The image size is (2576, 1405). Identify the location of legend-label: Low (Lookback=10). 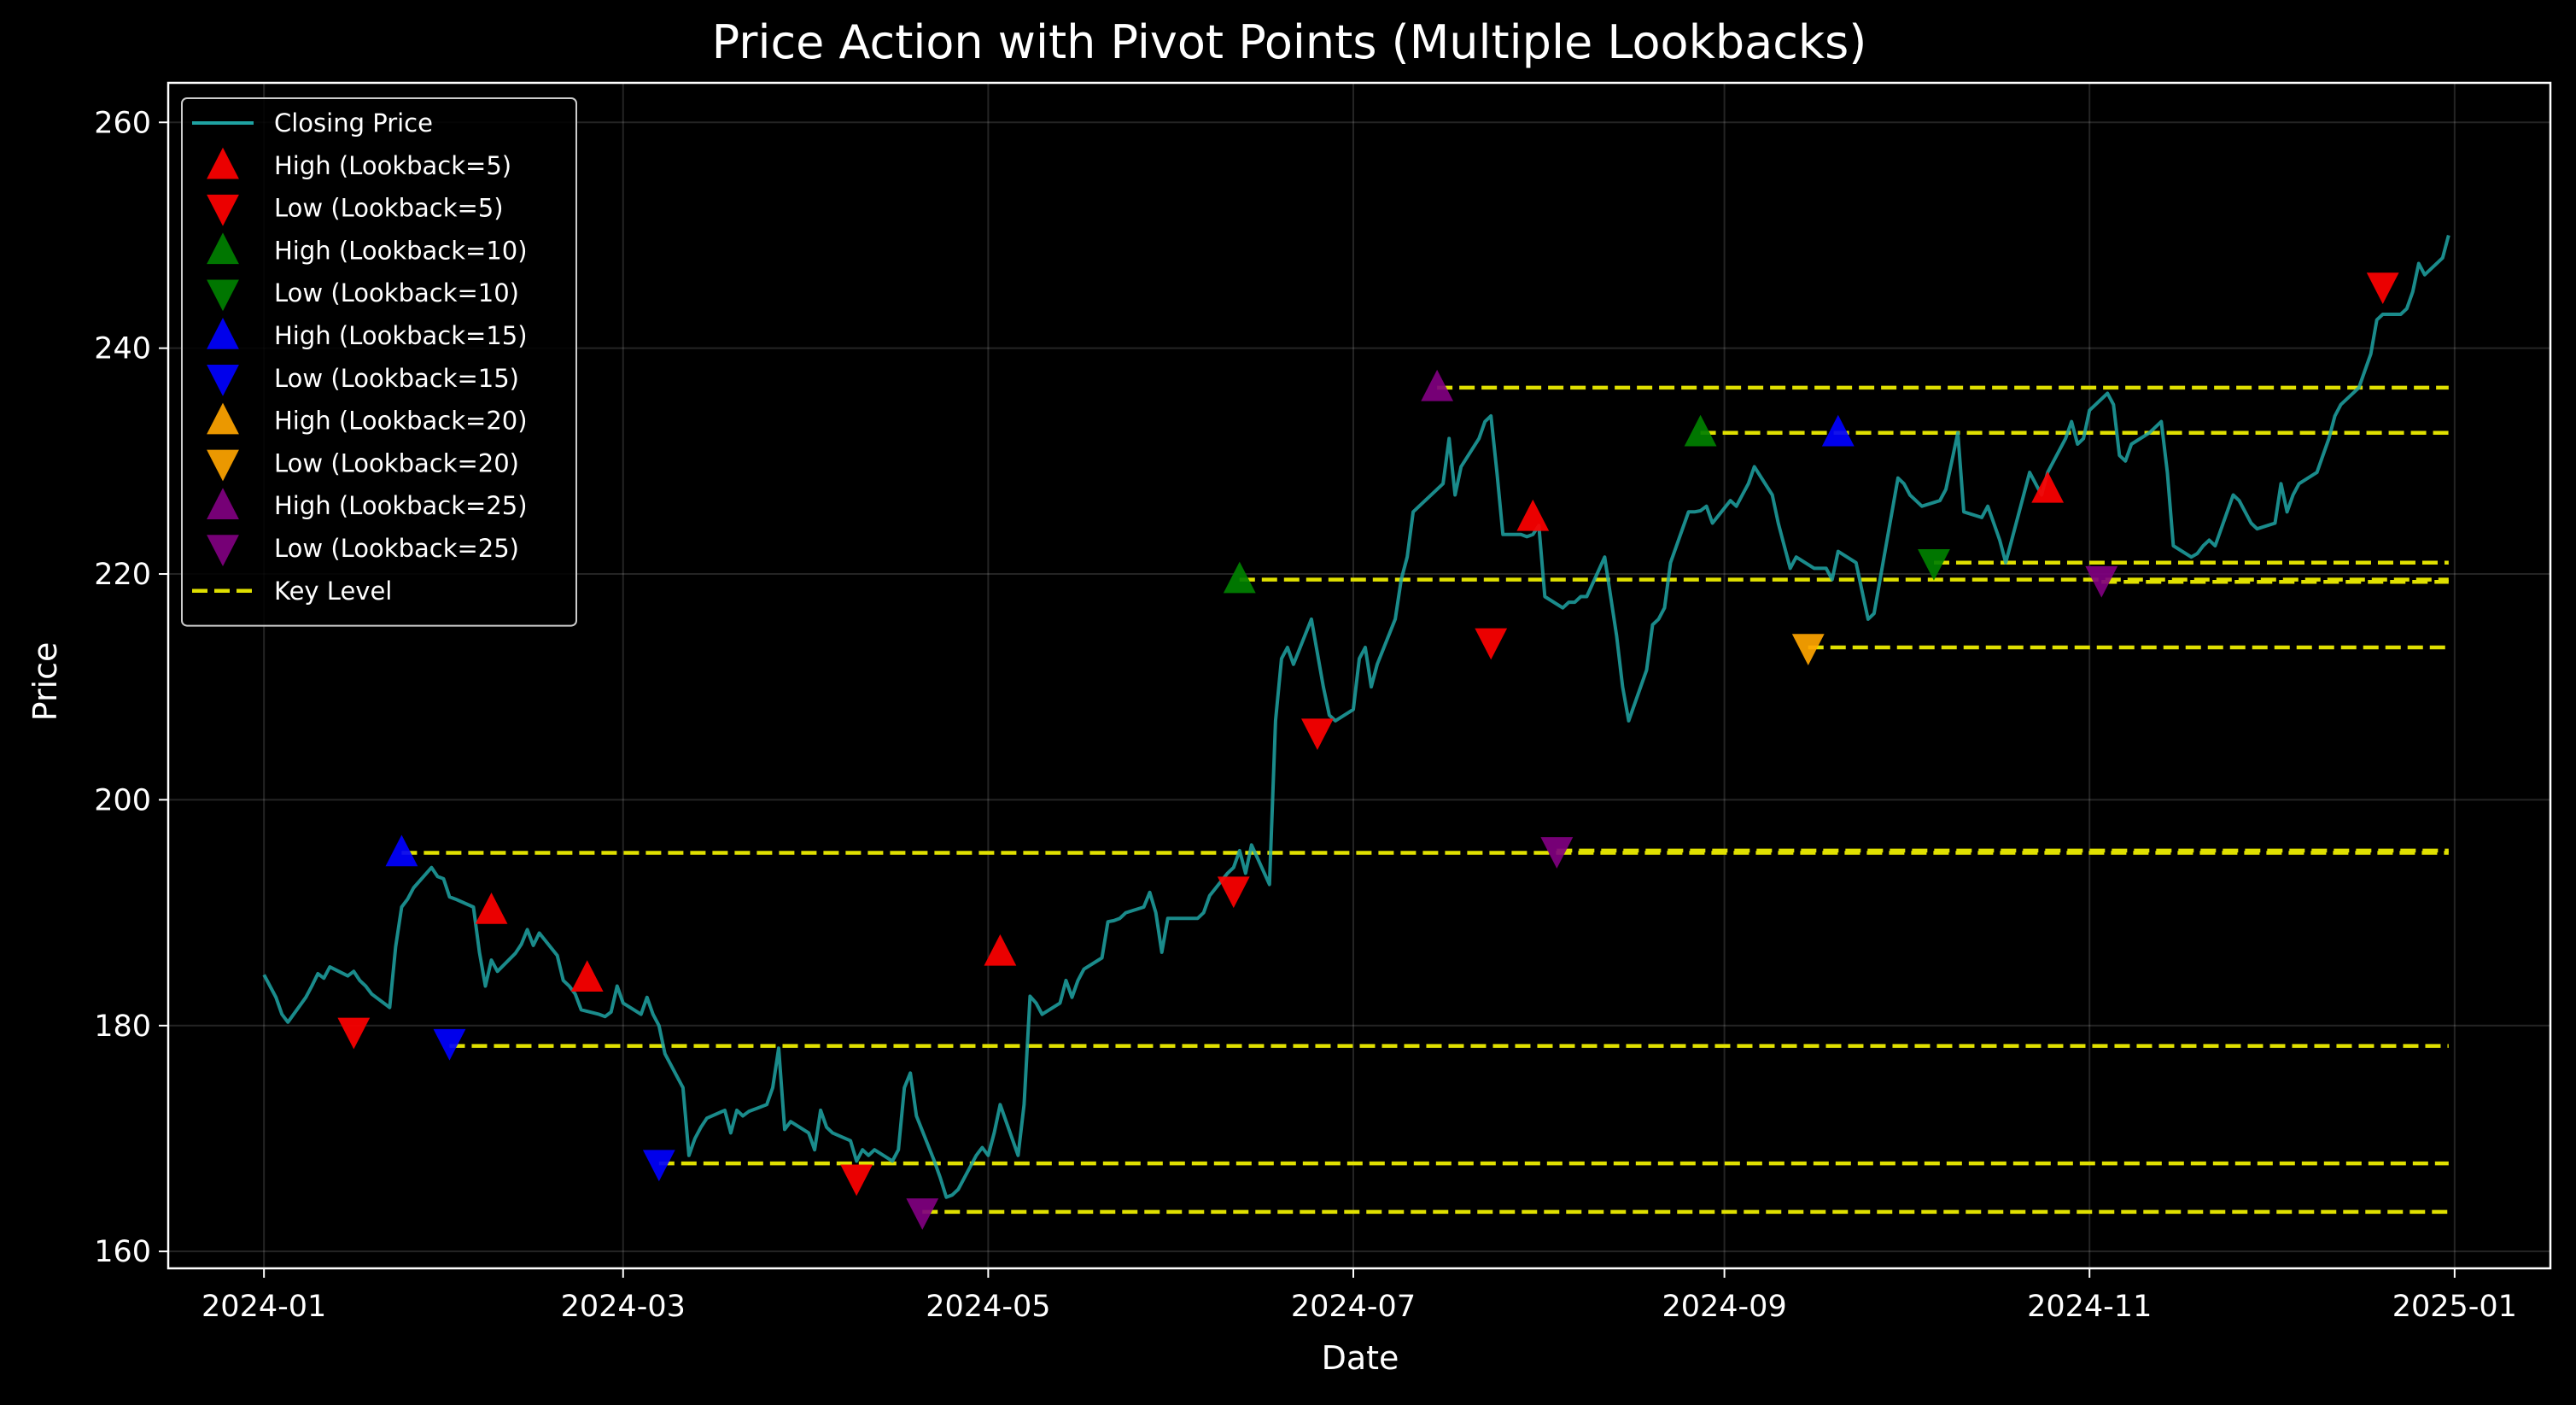
(396, 292).